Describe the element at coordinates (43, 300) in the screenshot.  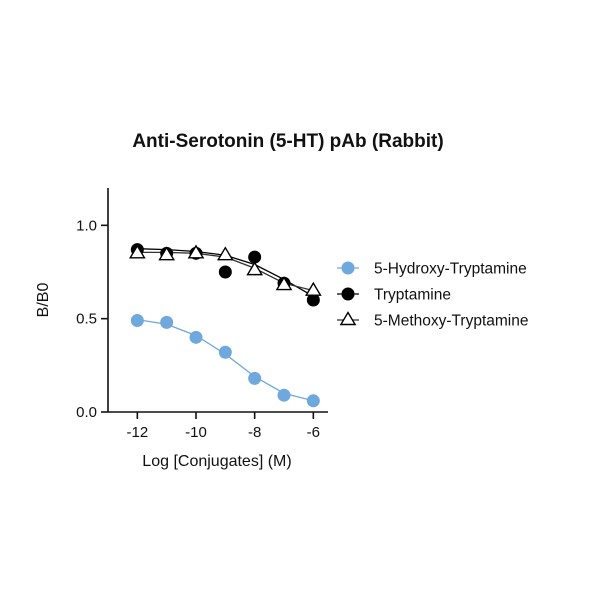
I see `y-axis-label: B/B0` at that location.